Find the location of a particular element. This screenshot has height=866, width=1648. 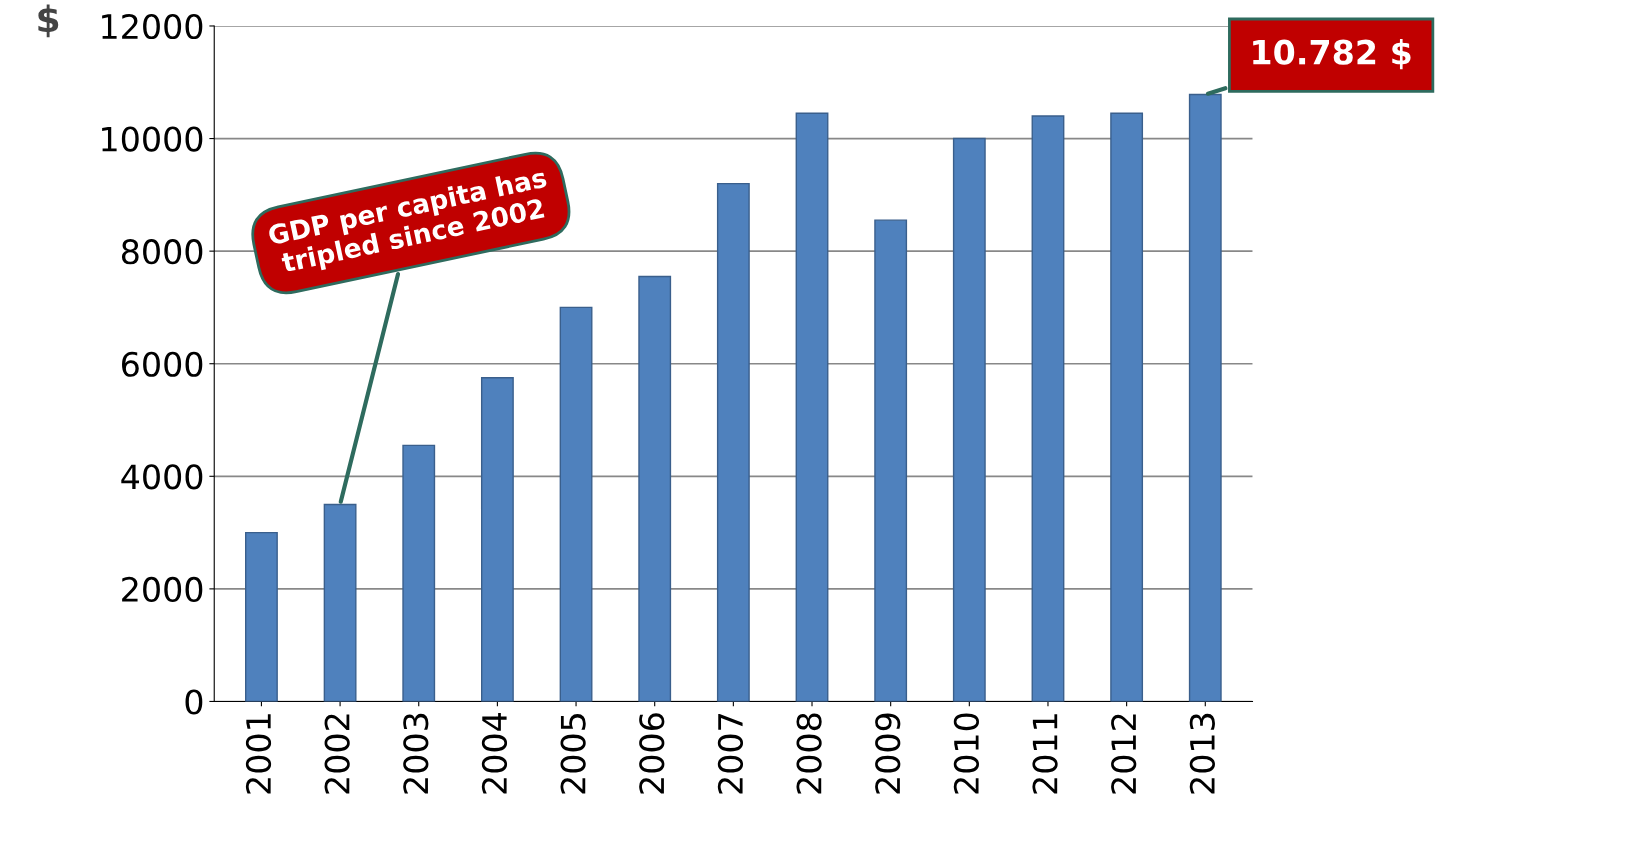

x-tick-label: 2010 is located at coordinates (966, 753).